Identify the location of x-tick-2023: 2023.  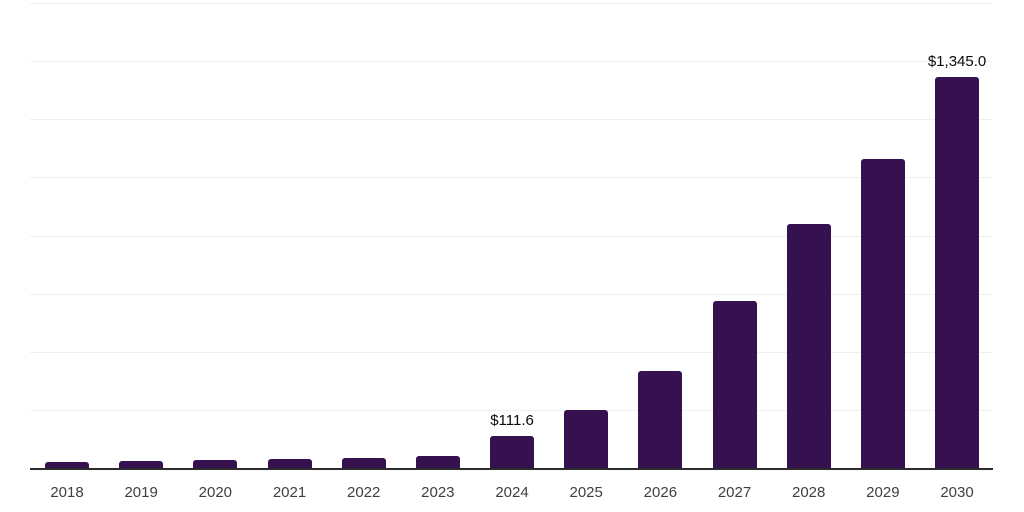
(438, 492).